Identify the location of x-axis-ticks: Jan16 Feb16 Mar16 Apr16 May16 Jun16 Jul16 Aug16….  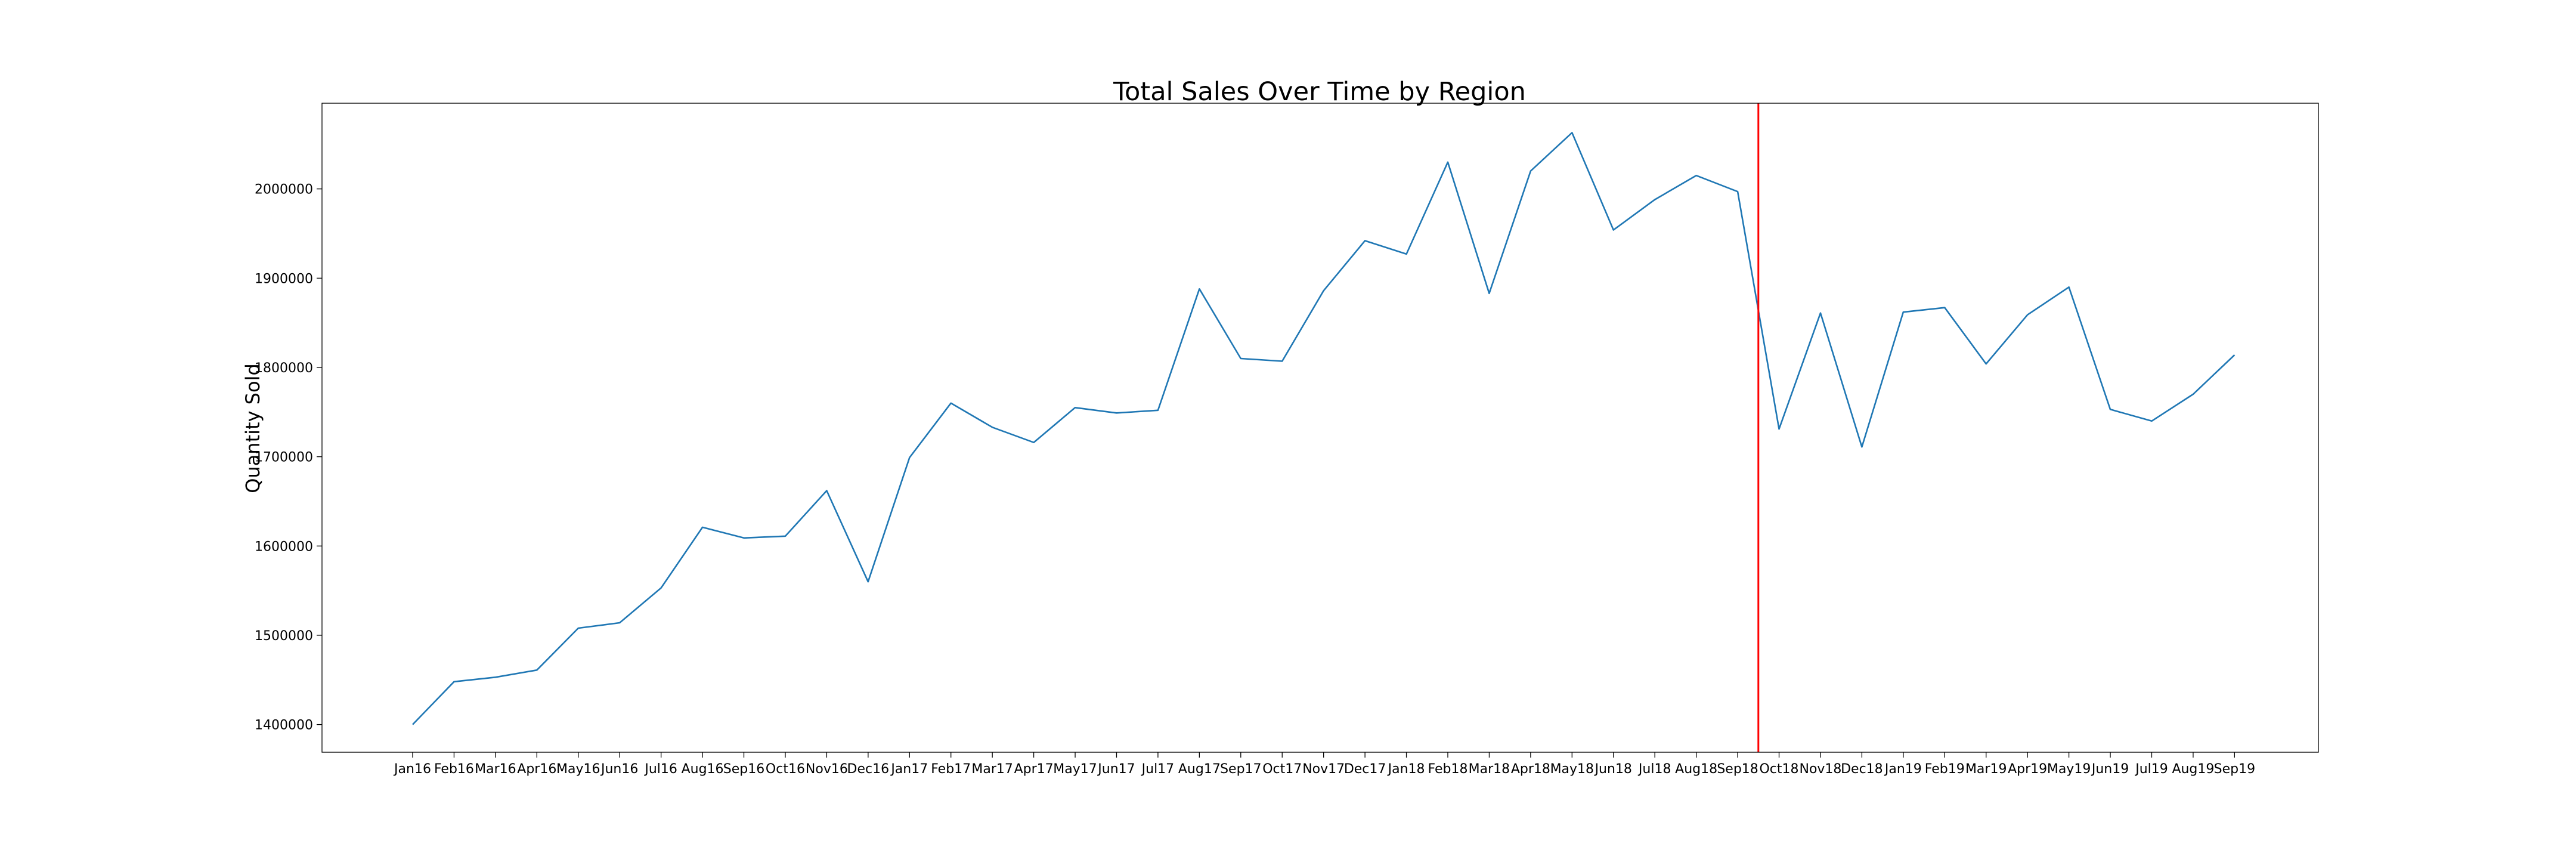
(1324, 764).